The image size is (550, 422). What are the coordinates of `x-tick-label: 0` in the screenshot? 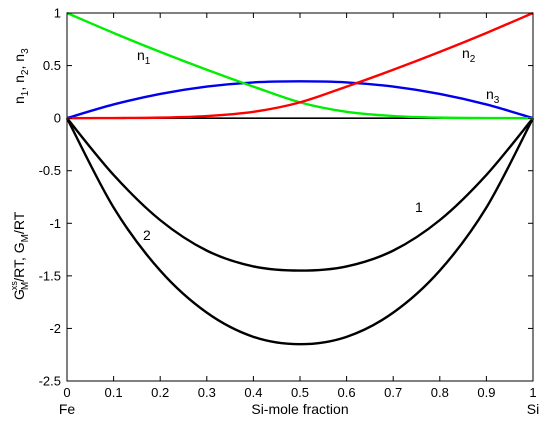 It's located at (66, 392).